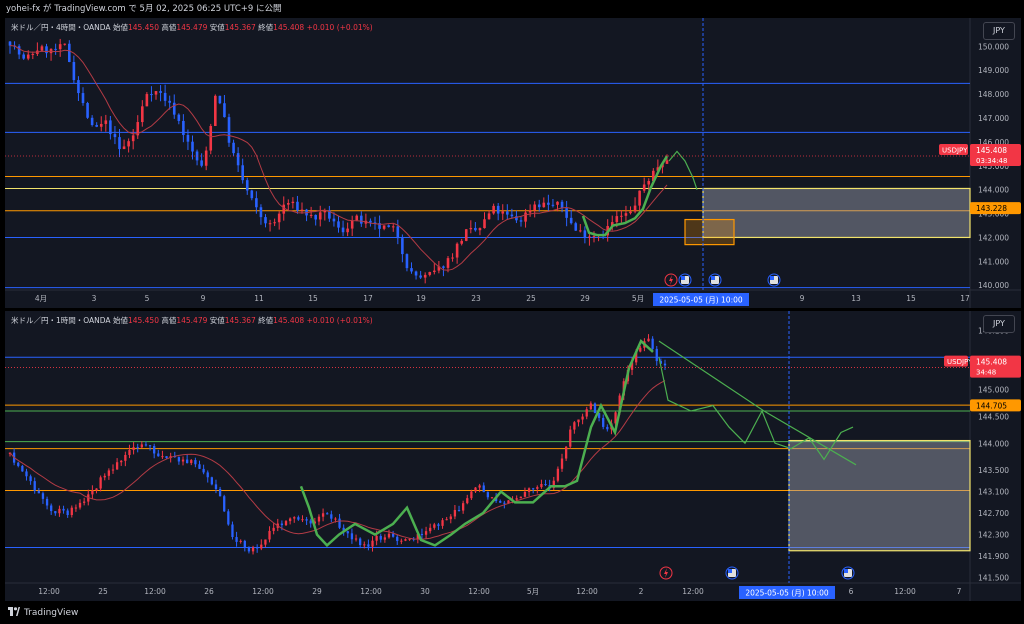 The image size is (1024, 624). What do you see at coordinates (169, 320) in the screenshot?
I see `legend-high-label: 高値` at bounding box center [169, 320].